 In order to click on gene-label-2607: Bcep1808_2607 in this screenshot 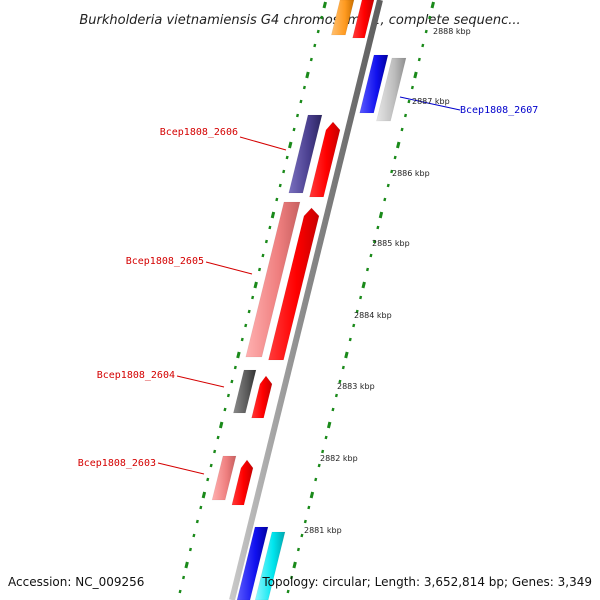, I will do `click(499, 110)`.